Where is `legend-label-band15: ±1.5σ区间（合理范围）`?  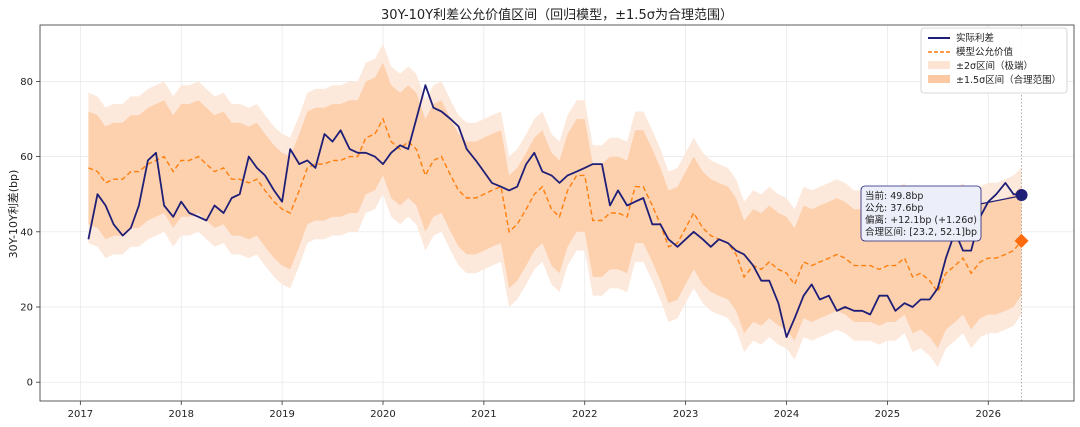
legend-label-band15: ±1.5σ区间（合理范围） is located at coordinates (1008, 80).